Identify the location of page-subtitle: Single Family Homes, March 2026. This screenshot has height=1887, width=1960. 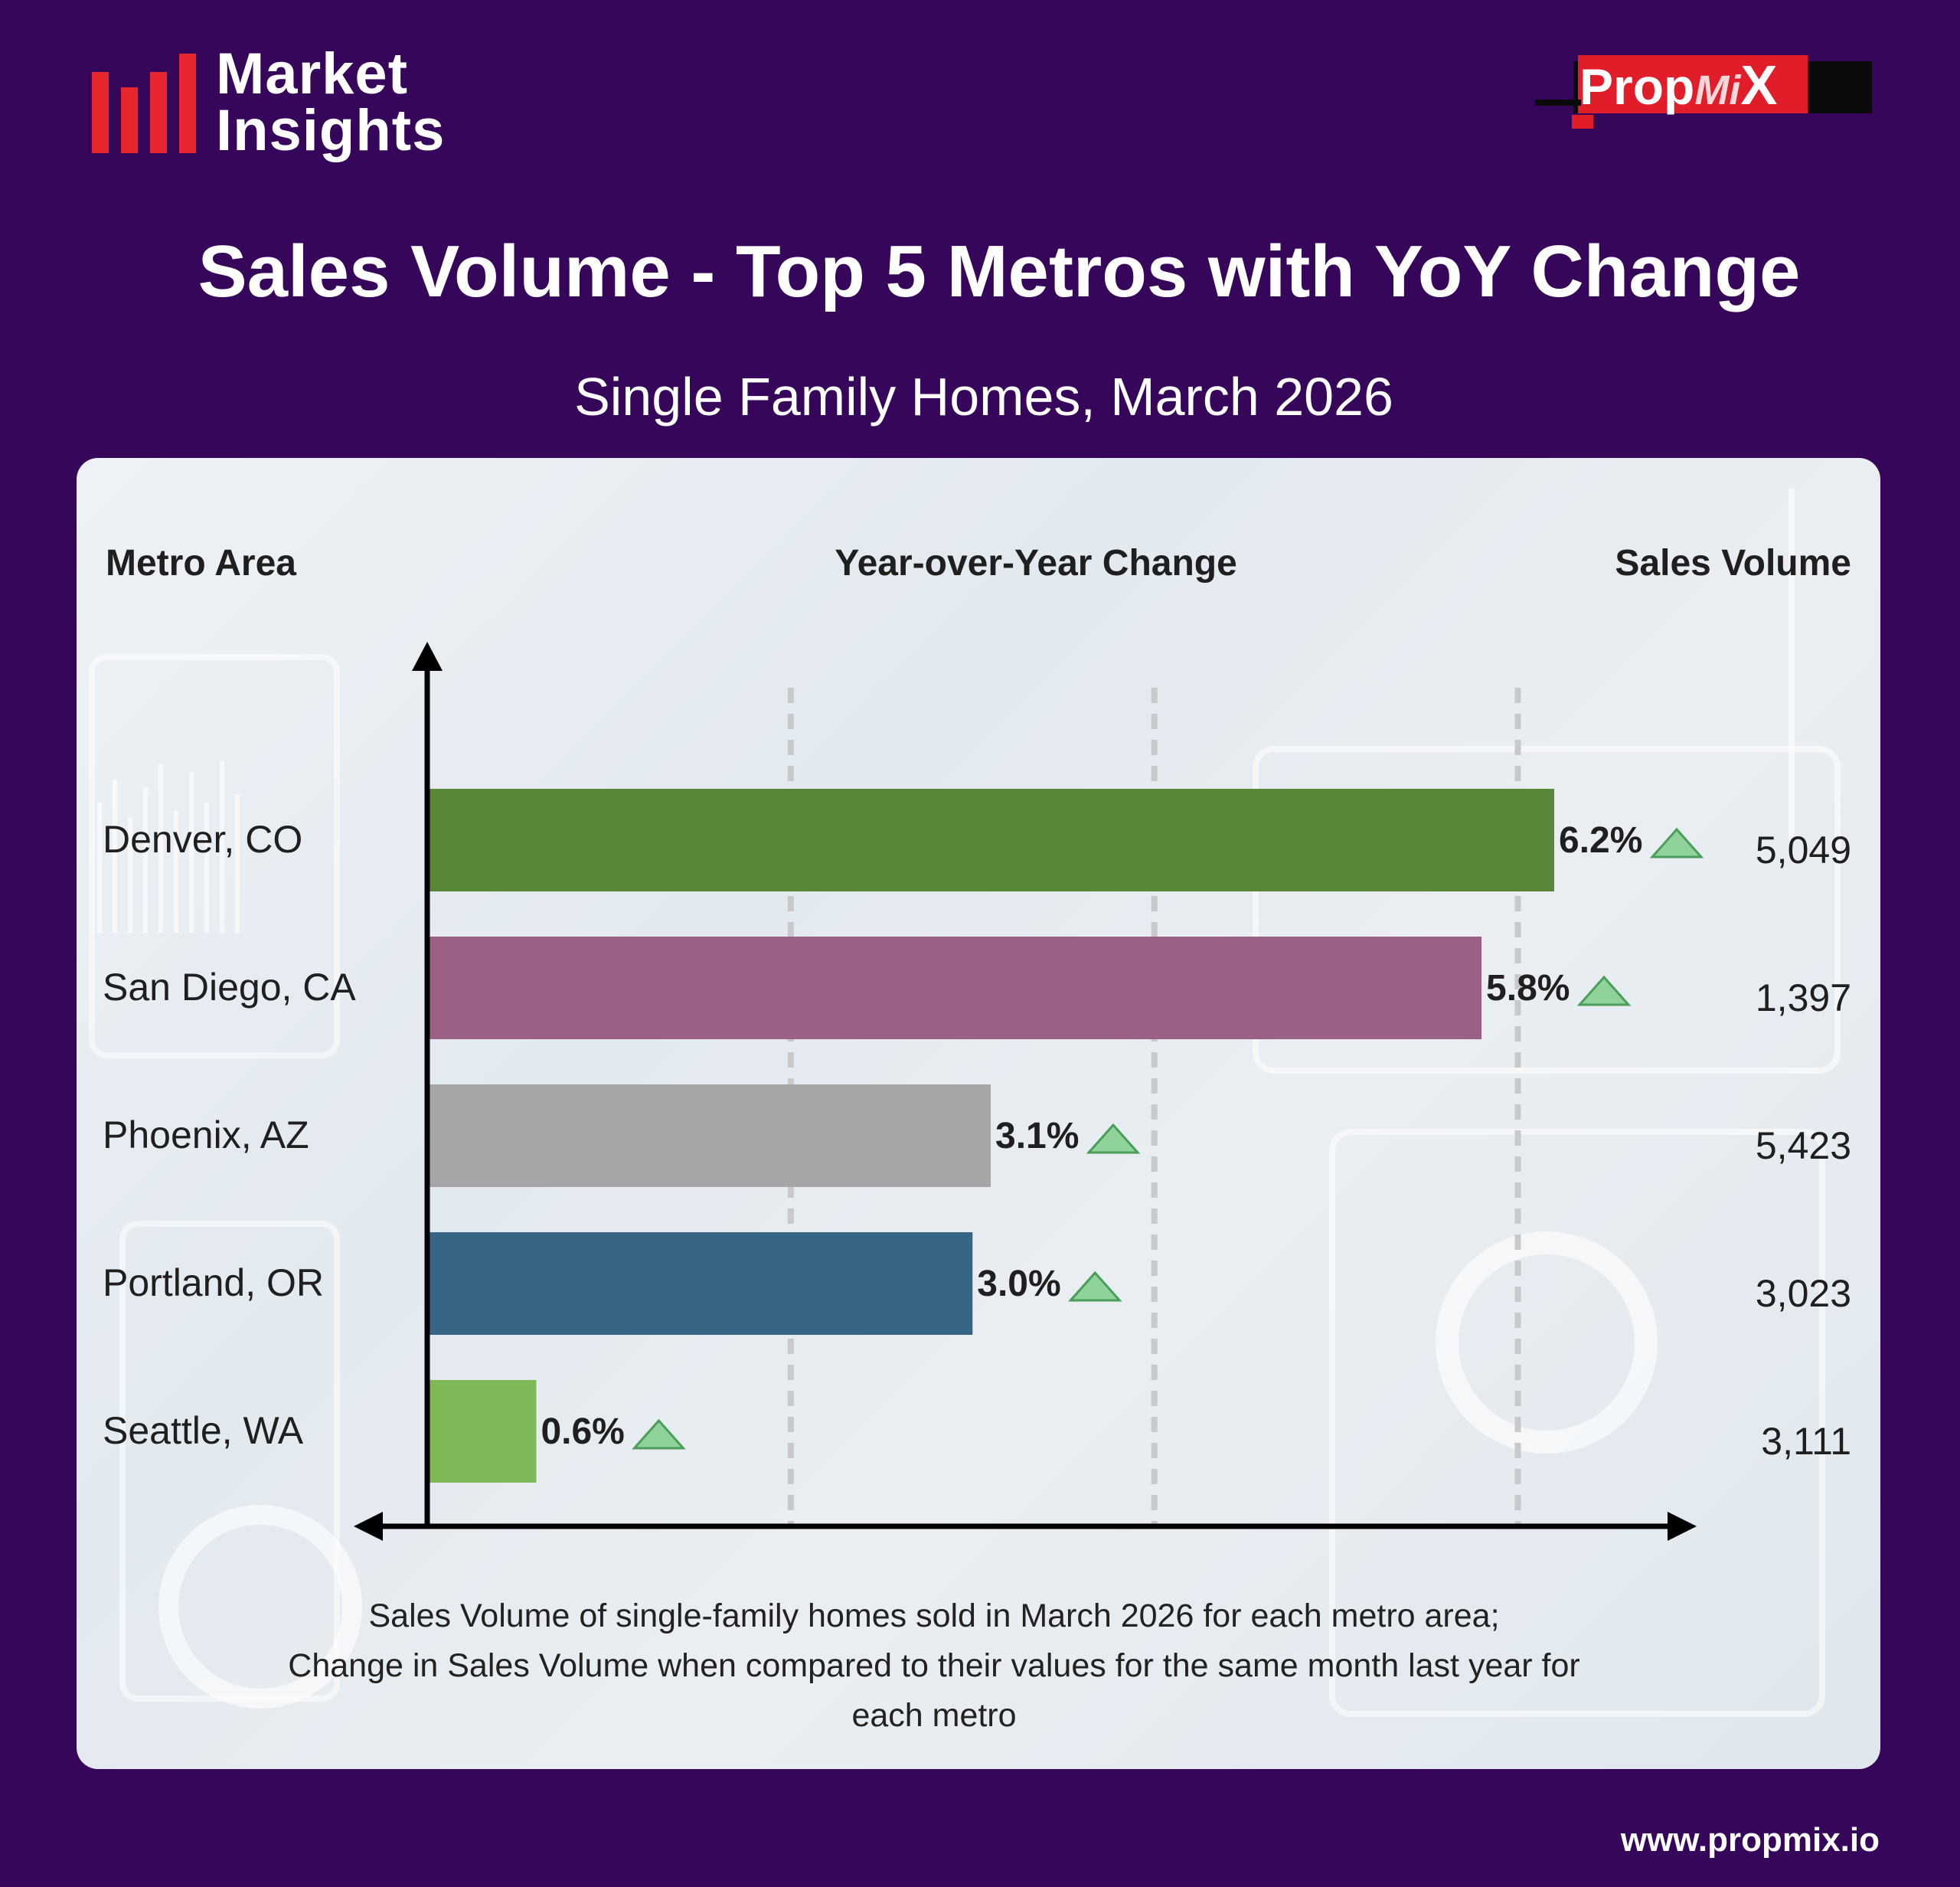
(983, 397).